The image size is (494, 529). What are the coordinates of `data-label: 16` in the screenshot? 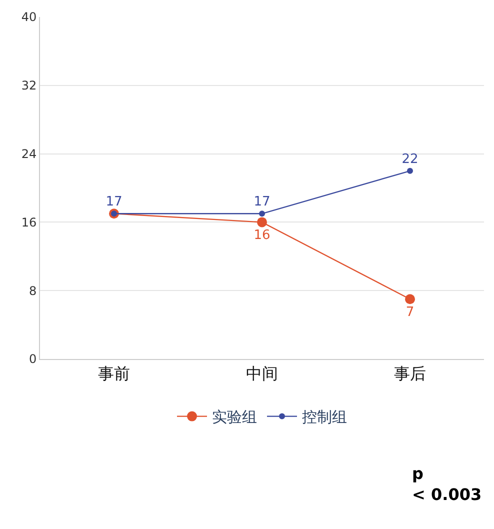 It's located at (262, 236).